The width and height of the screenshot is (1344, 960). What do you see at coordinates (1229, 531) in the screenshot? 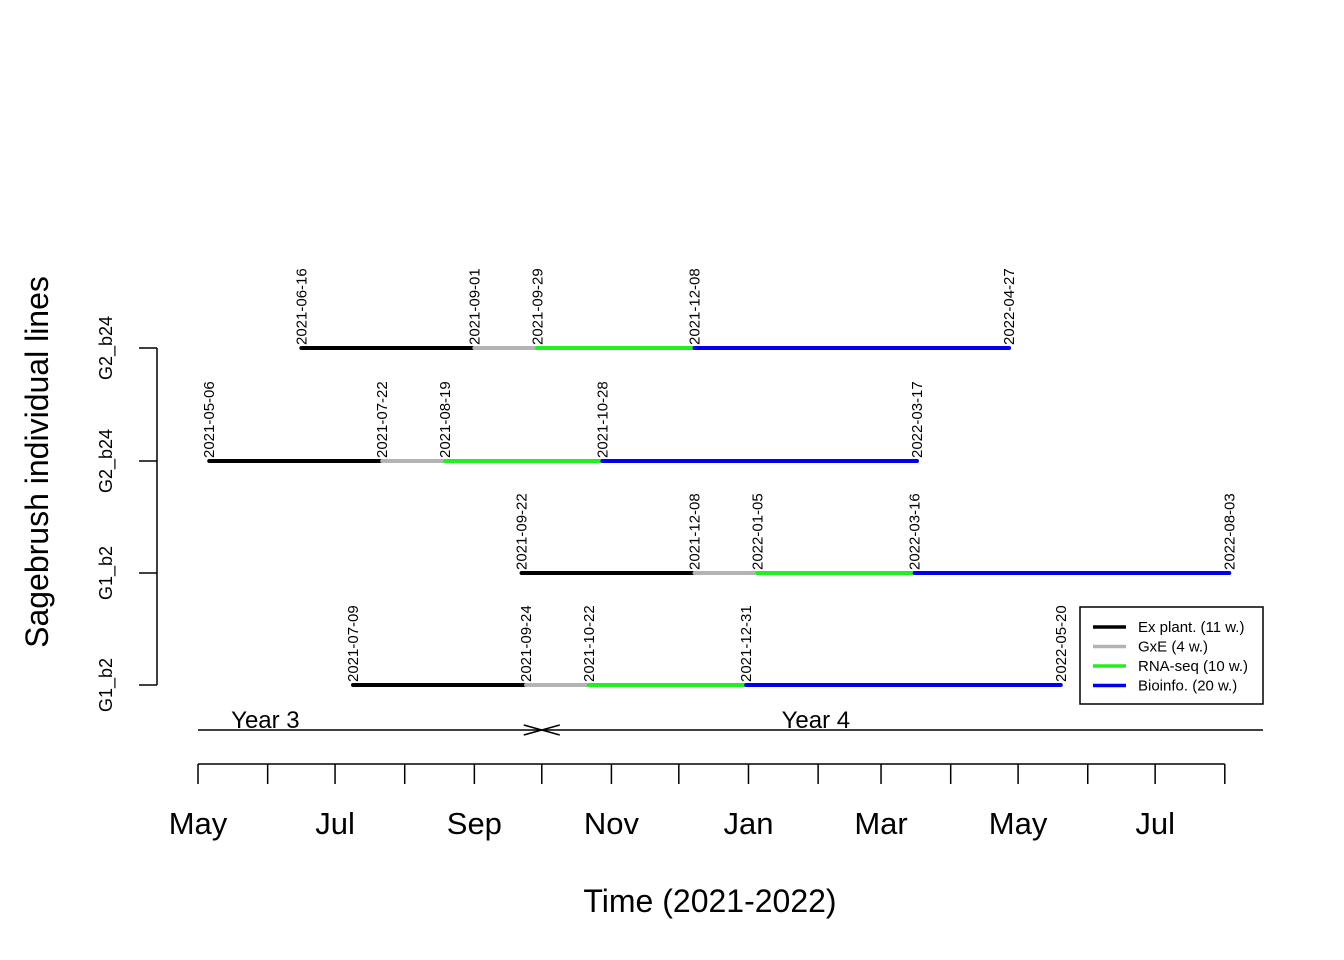
I see `date-label: 2022-08-03` at bounding box center [1229, 531].